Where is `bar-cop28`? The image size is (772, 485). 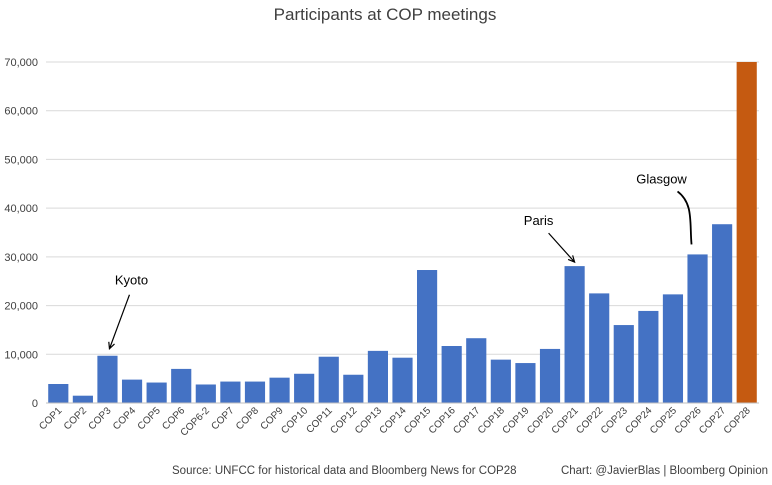
bar-cop28 is located at coordinates (746, 232).